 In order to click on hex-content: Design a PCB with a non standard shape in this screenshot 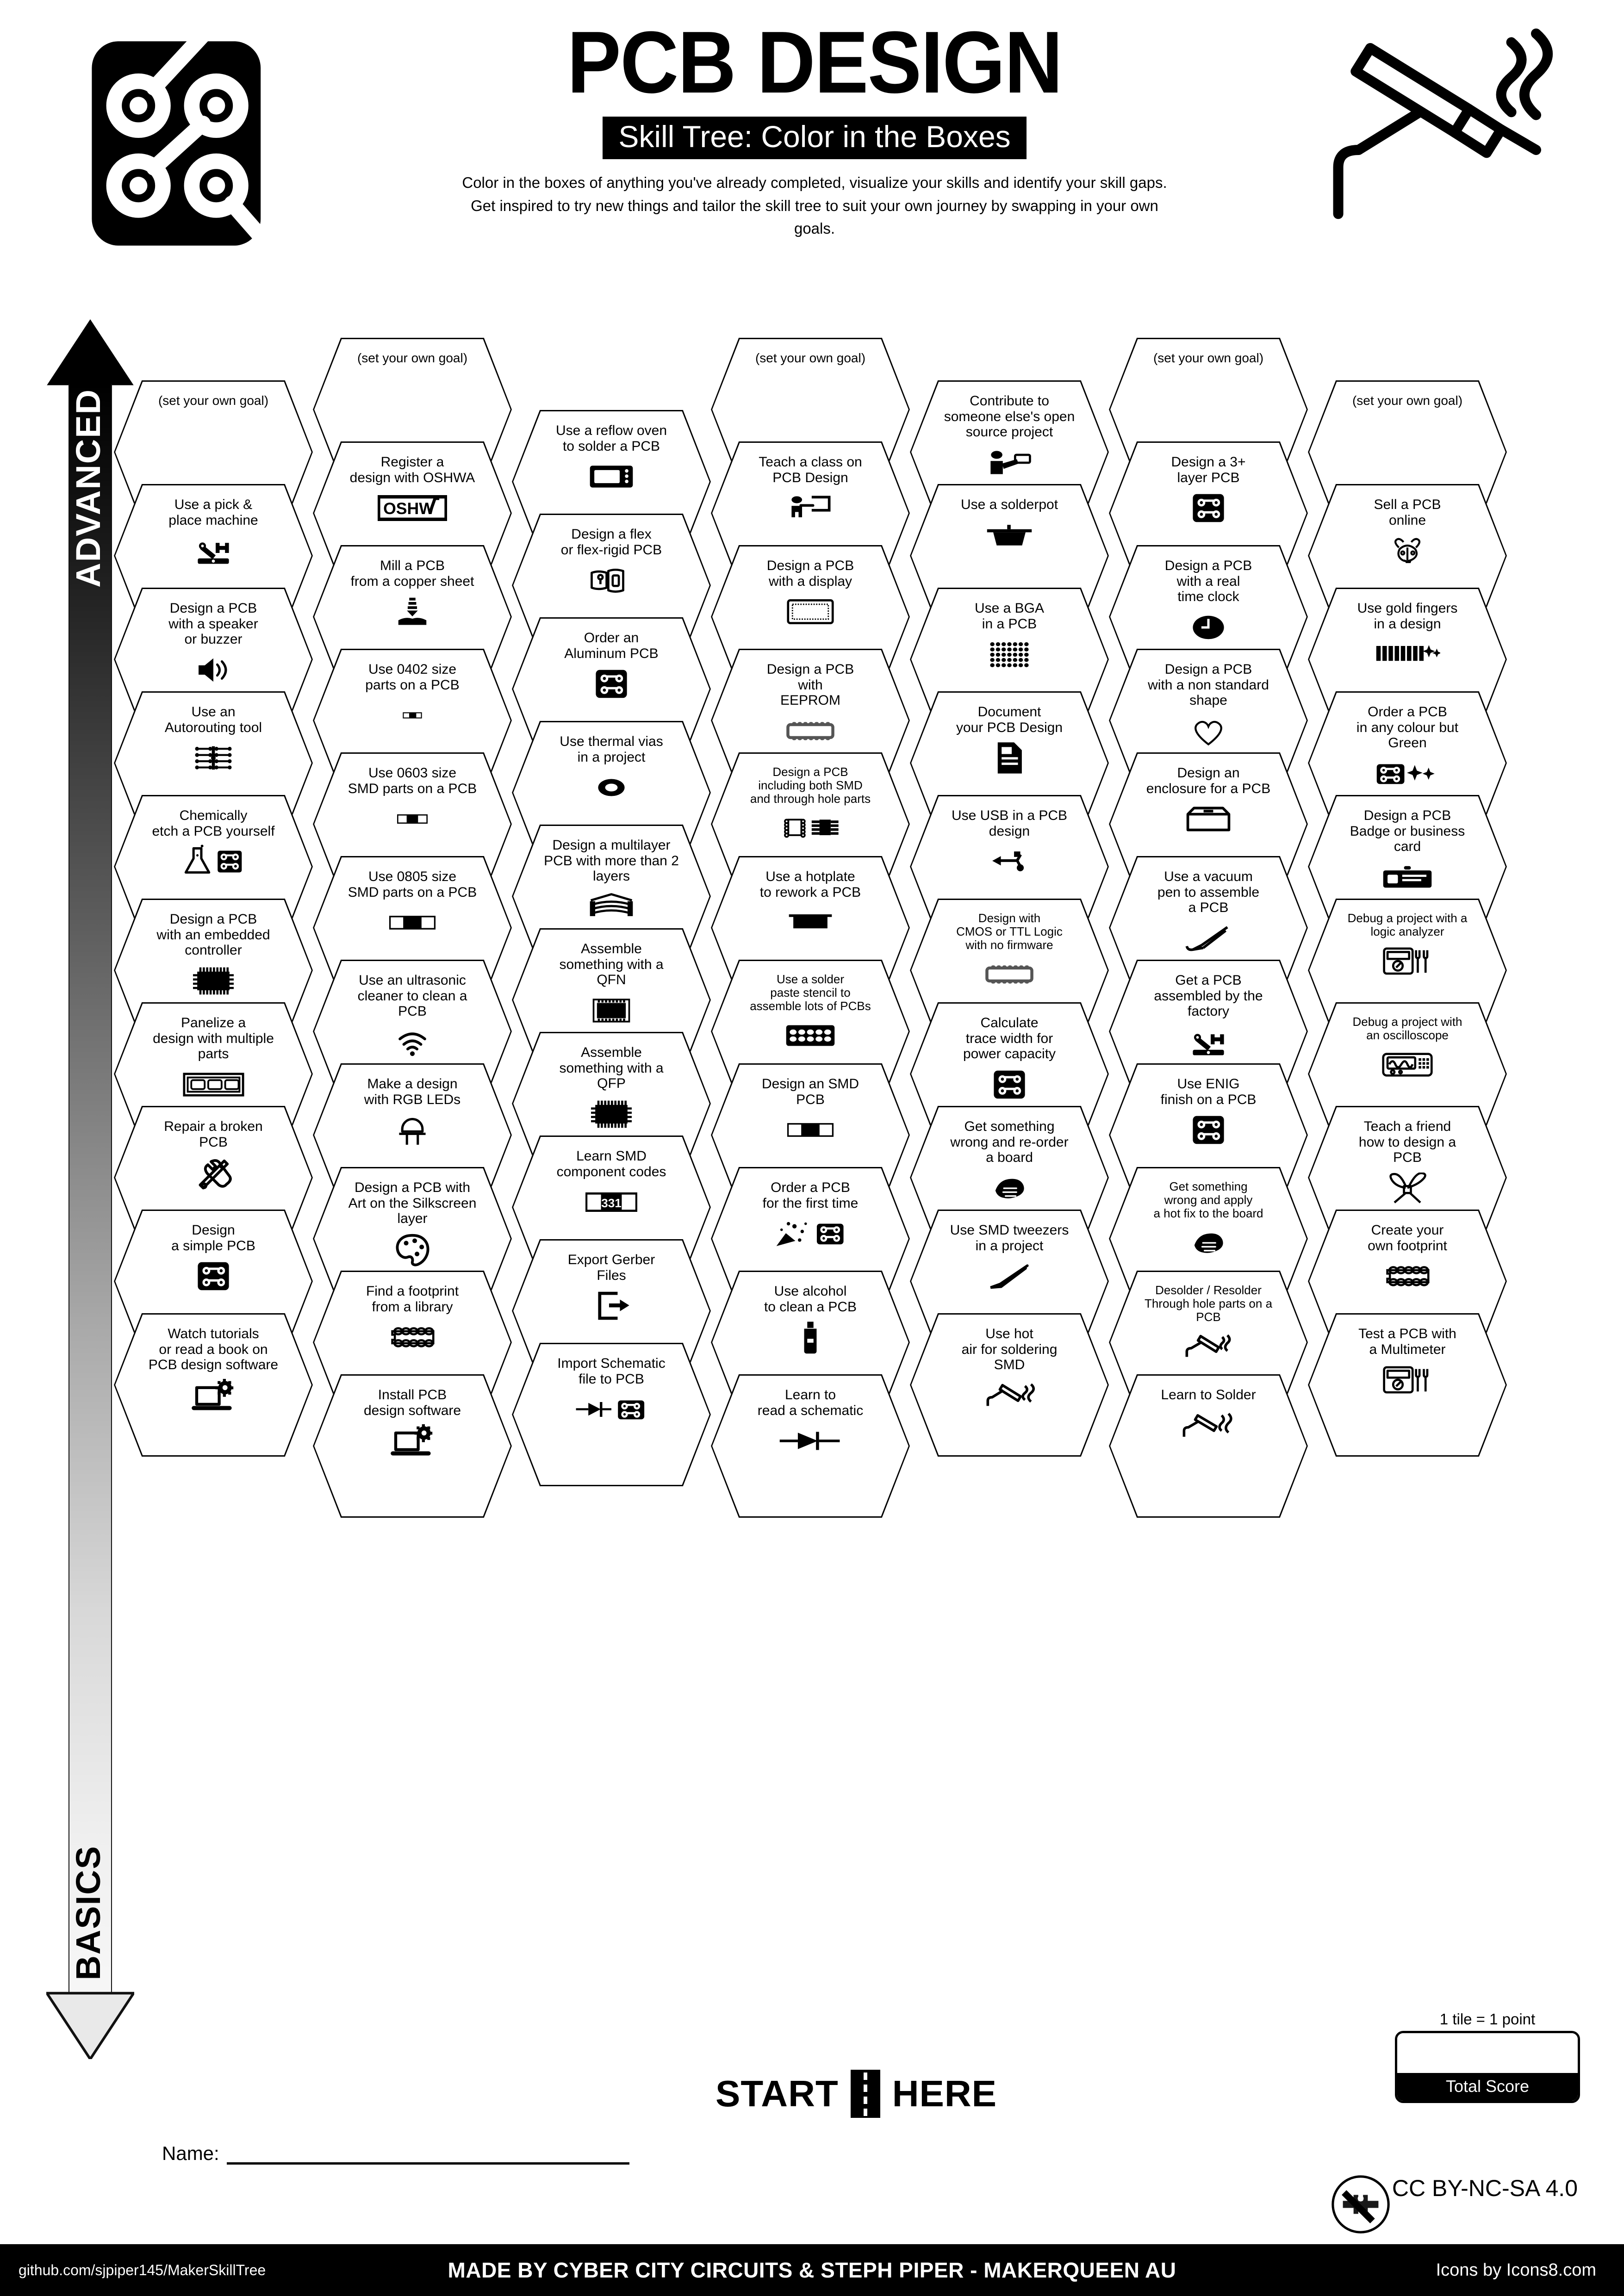, I will do `click(1208, 723)`.